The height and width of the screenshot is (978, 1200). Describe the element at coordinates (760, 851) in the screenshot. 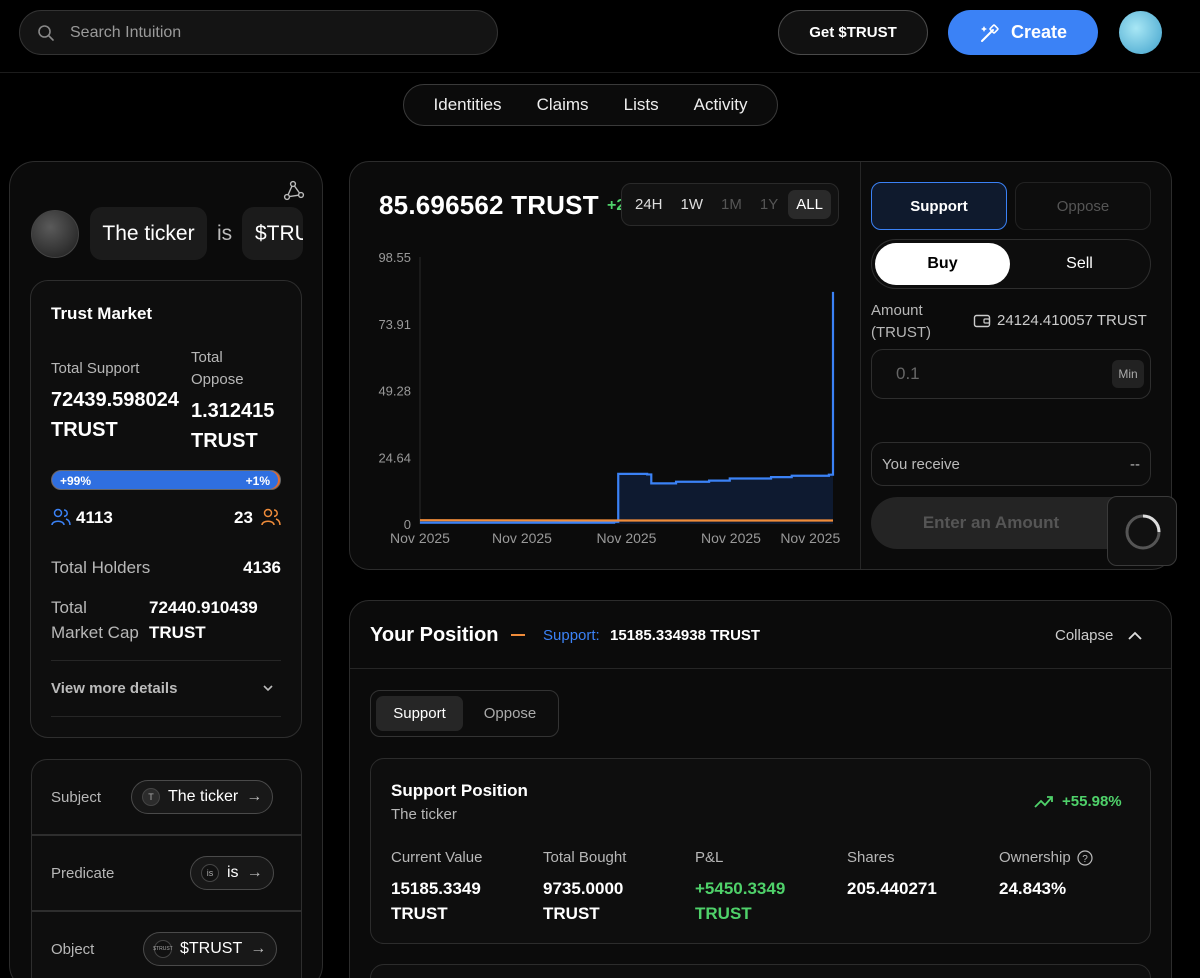

I see `support-position-card` at that location.